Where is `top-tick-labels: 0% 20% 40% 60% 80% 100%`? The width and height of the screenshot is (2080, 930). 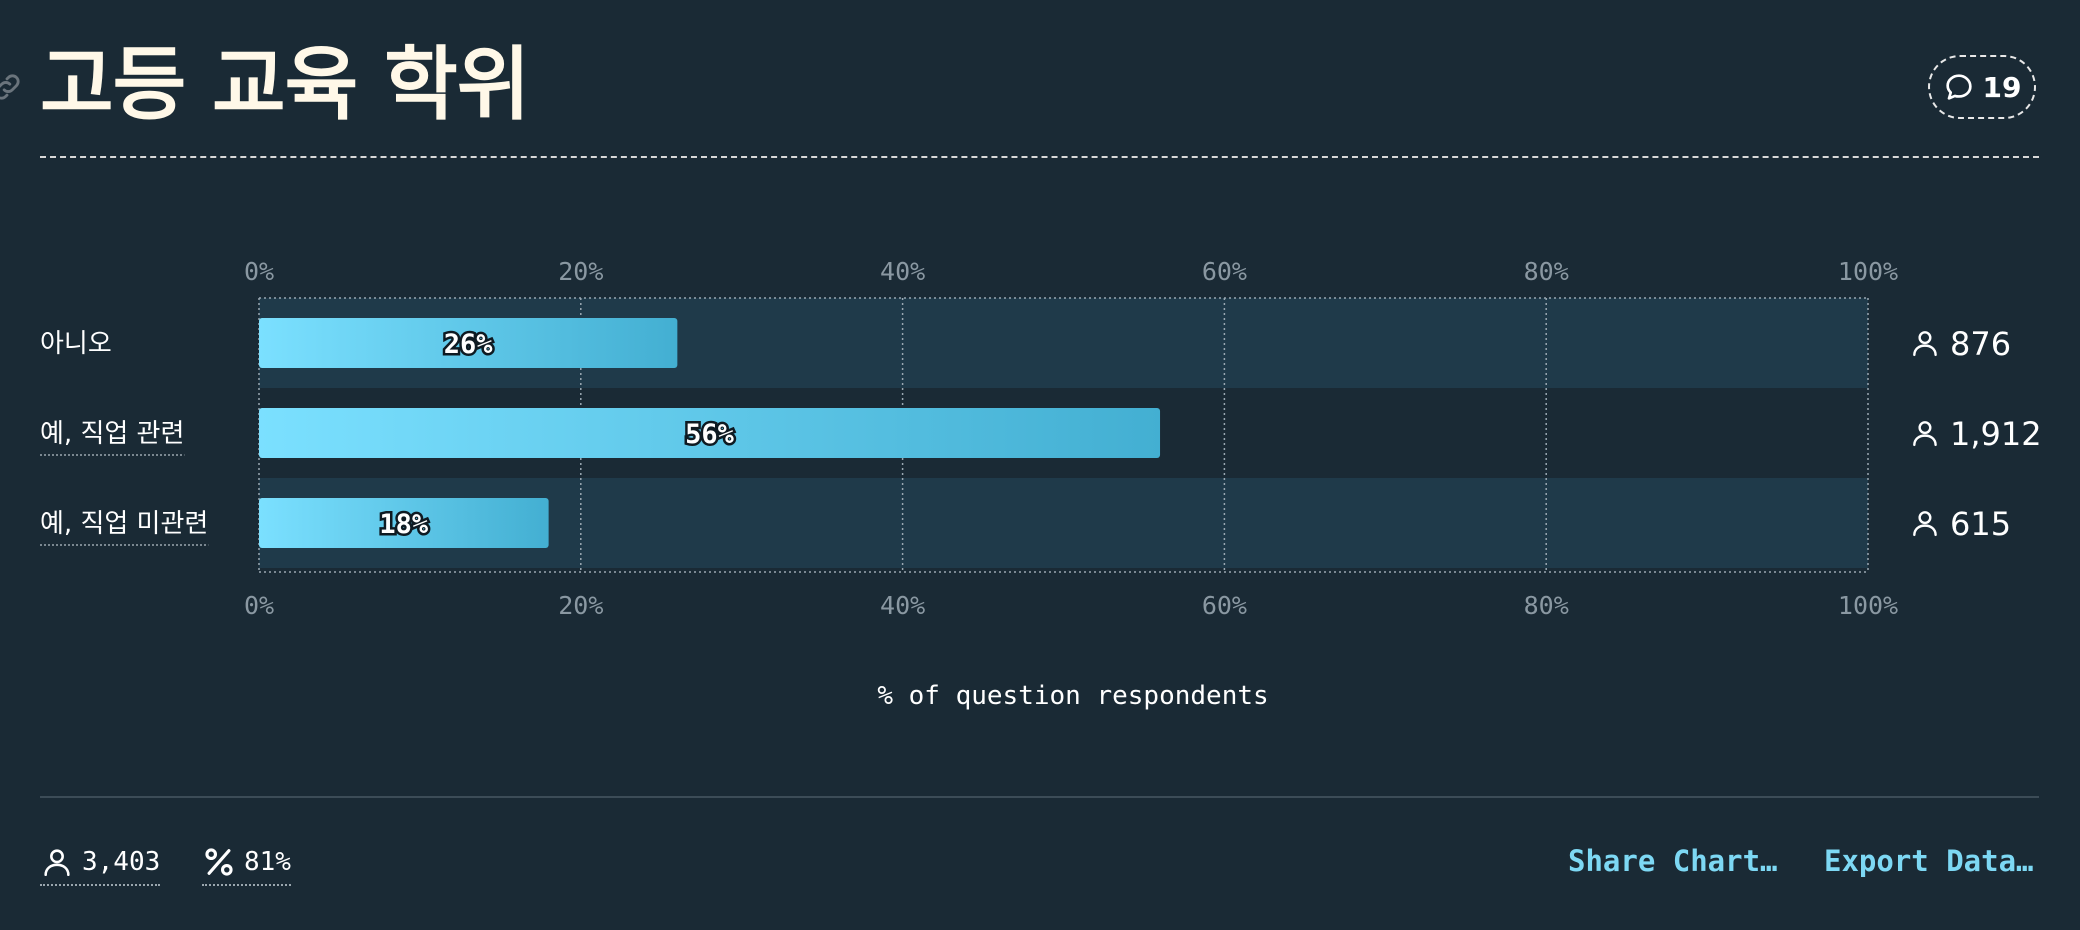 top-tick-labels: 0% 20% 40% 60% 80% 100% is located at coordinates (1071, 271).